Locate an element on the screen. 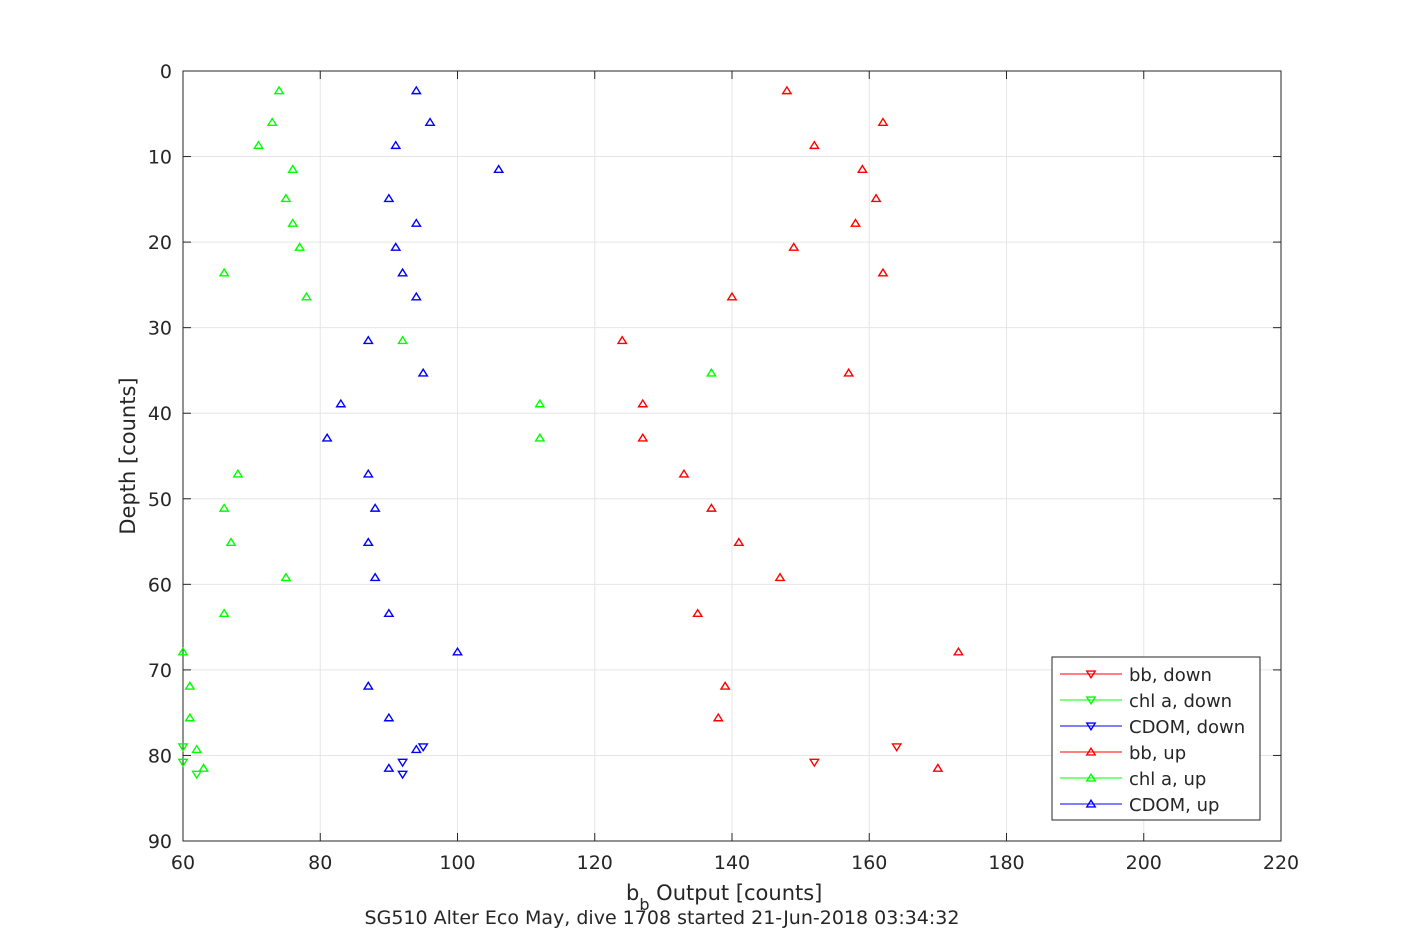  x-axis-label-main: b is located at coordinates (632, 893).